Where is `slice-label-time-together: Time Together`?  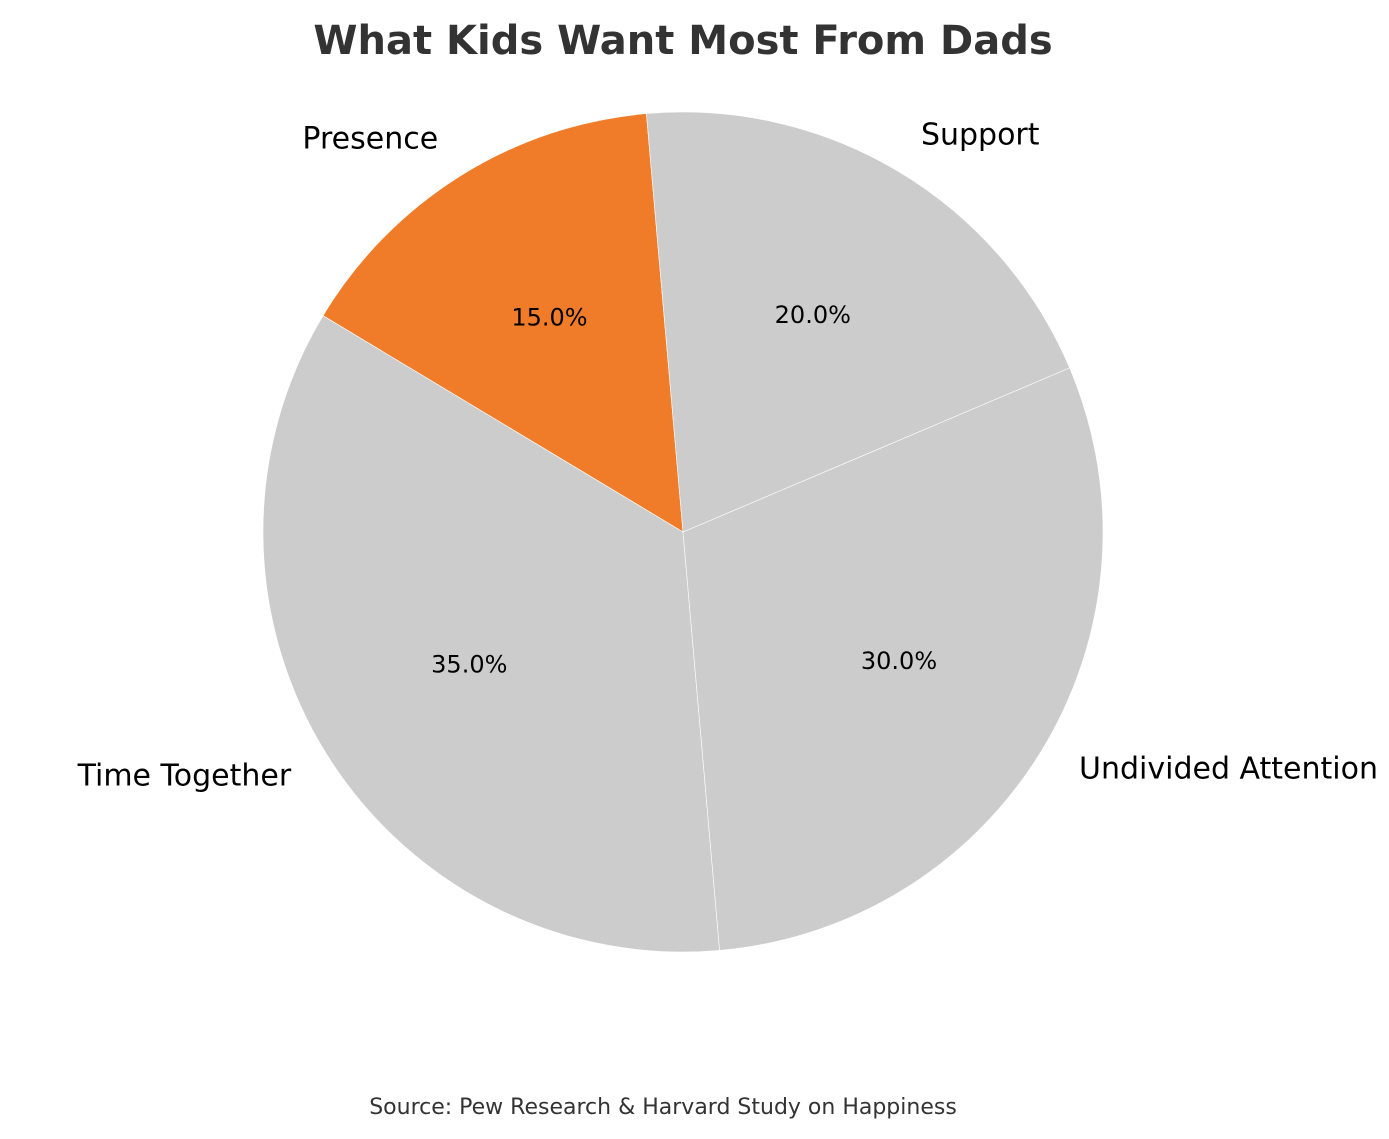 slice-label-time-together: Time Together is located at coordinates (184, 775).